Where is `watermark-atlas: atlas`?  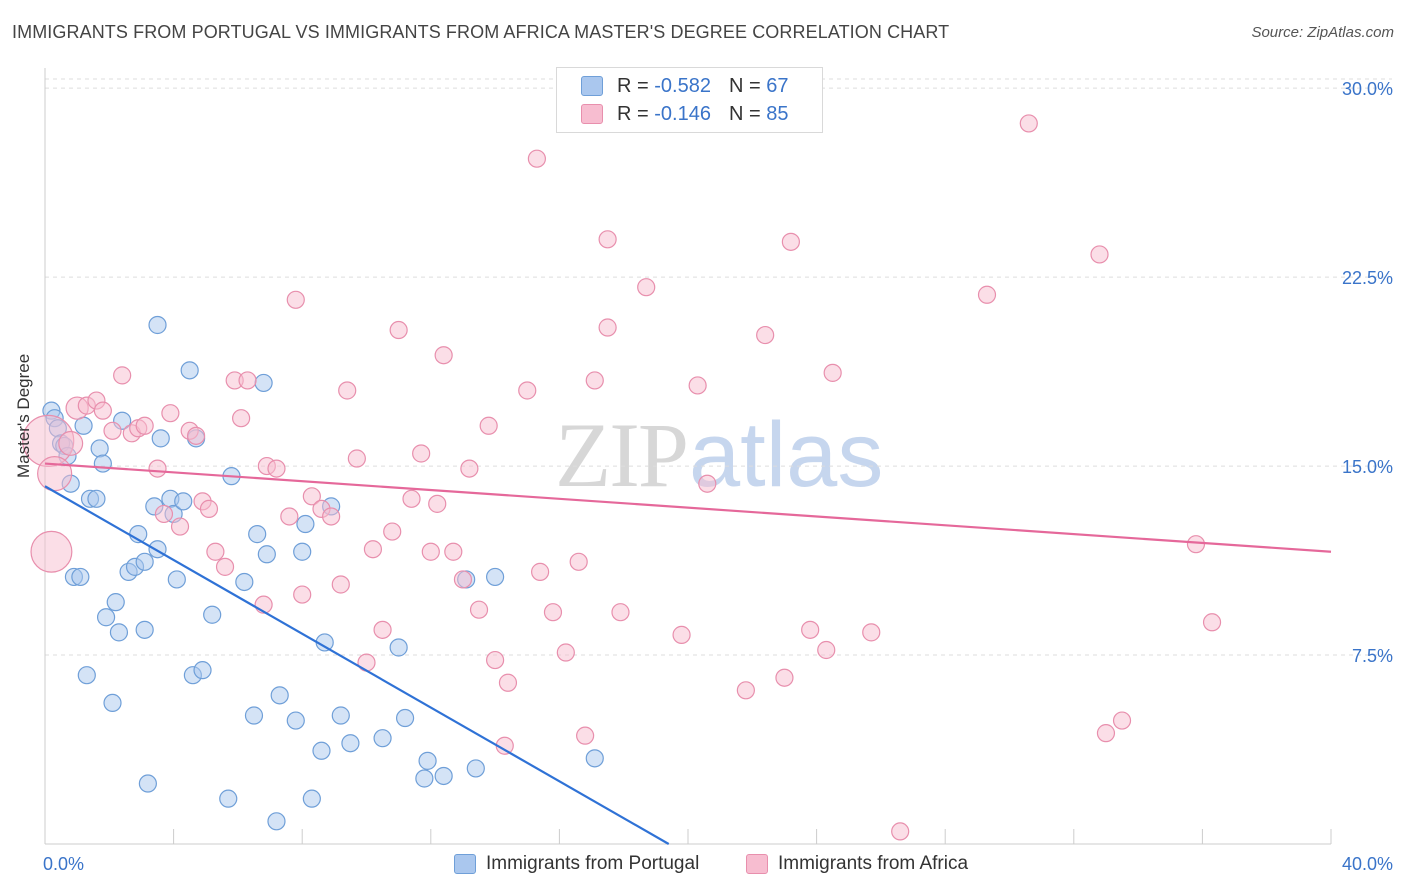 watermark-atlas: atlas is located at coordinates (786, 455).